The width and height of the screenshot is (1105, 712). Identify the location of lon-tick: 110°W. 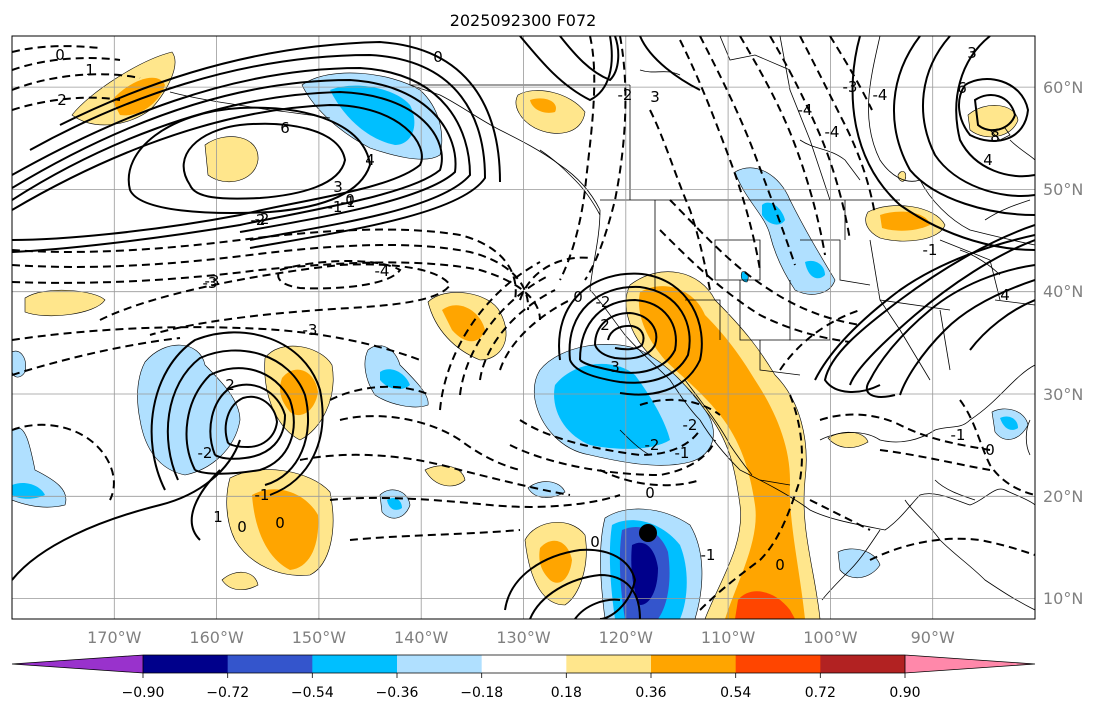
(728, 637).